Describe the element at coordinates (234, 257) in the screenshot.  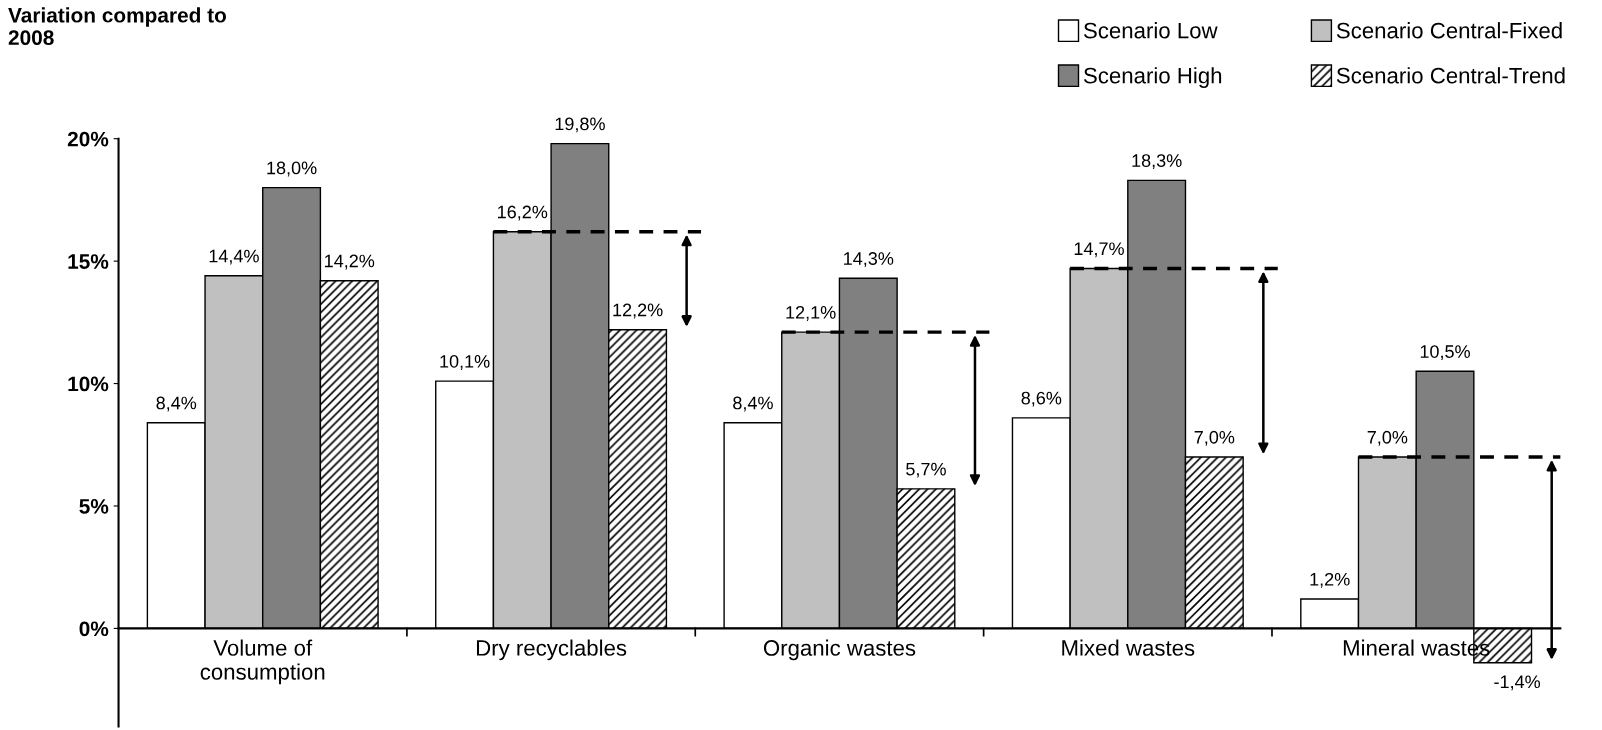
I see `data-label: 14,4%` at that location.